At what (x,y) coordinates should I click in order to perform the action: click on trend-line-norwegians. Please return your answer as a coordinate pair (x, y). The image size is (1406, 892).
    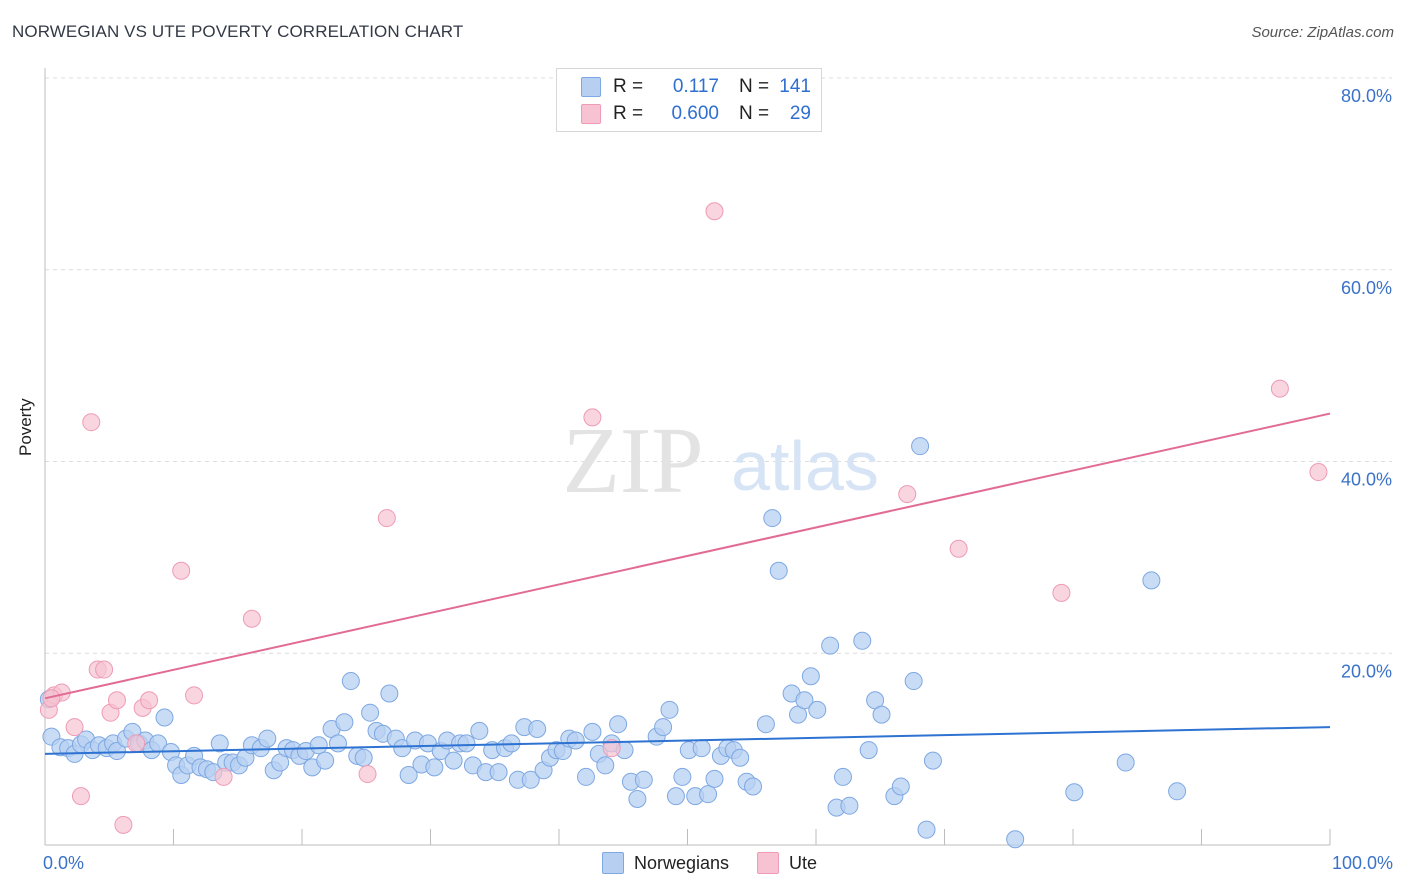
    Looking at the image, I should click on (687, 740).